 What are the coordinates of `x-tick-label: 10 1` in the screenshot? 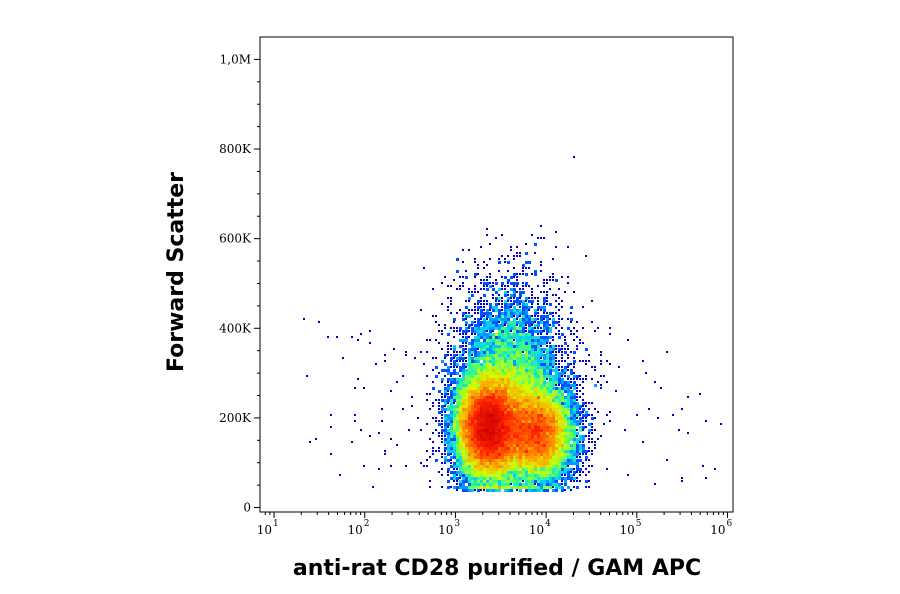 It's located at (268, 528).